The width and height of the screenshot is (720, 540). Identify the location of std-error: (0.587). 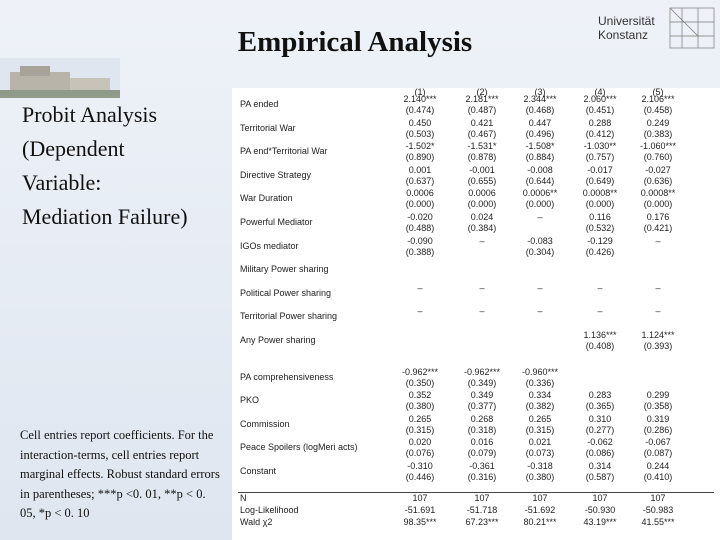
(600, 477).